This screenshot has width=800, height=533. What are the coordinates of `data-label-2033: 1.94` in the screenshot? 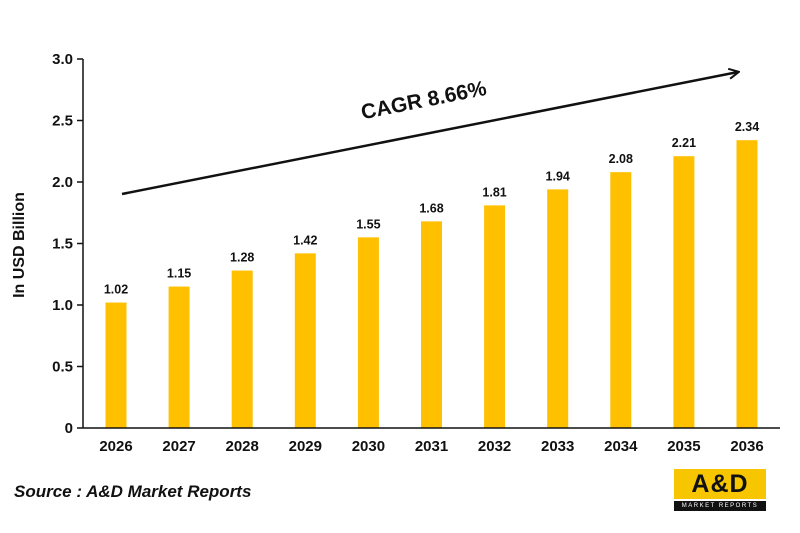 It's located at (558, 176).